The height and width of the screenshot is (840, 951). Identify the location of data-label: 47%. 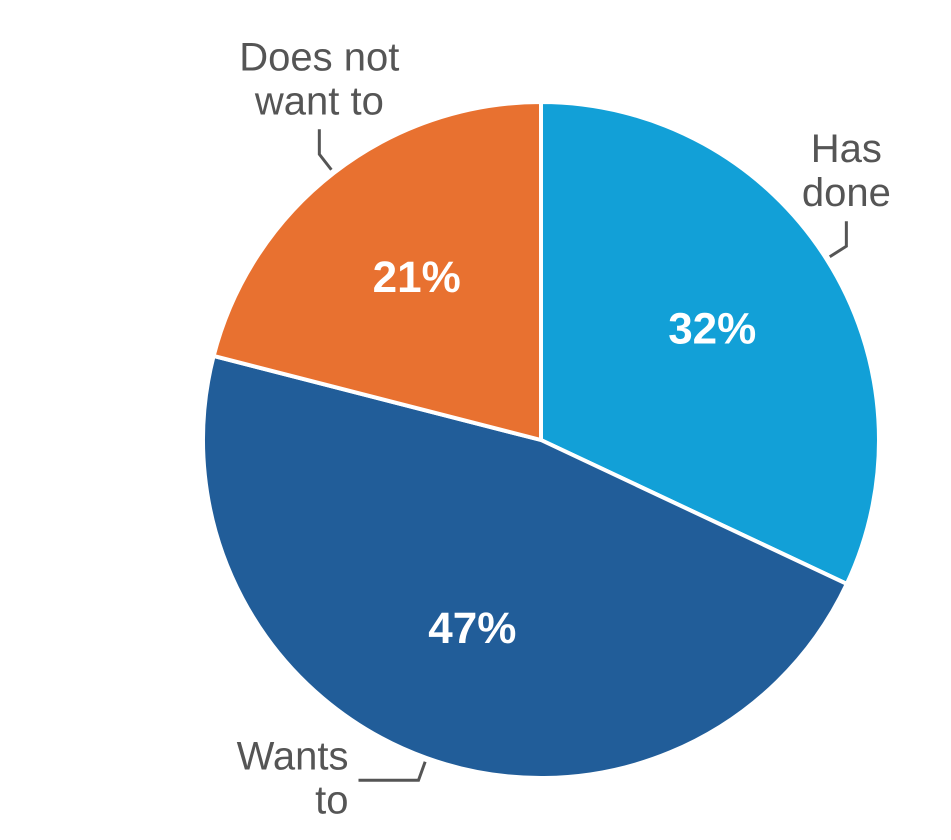
(472, 628).